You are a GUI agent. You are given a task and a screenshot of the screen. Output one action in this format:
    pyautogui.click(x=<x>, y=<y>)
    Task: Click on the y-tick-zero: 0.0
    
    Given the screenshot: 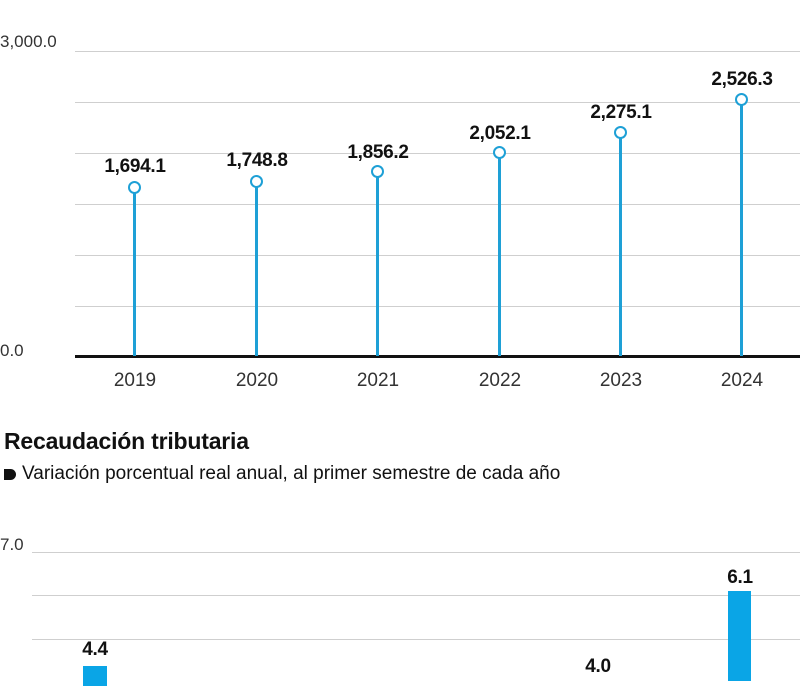 What is the action you would take?
    pyautogui.click(x=12, y=350)
    